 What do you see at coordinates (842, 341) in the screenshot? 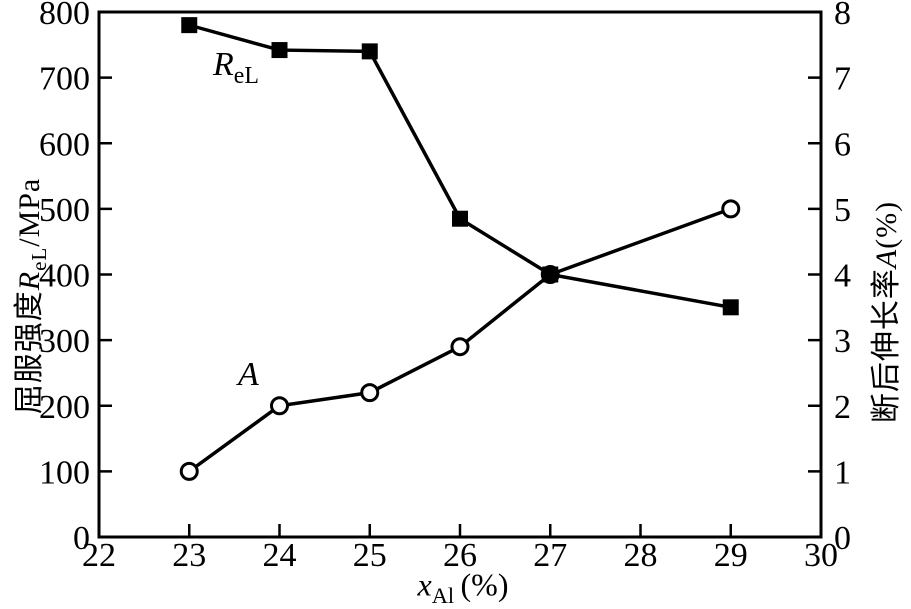
I see `right-axis-tick-label: 3` at bounding box center [842, 341].